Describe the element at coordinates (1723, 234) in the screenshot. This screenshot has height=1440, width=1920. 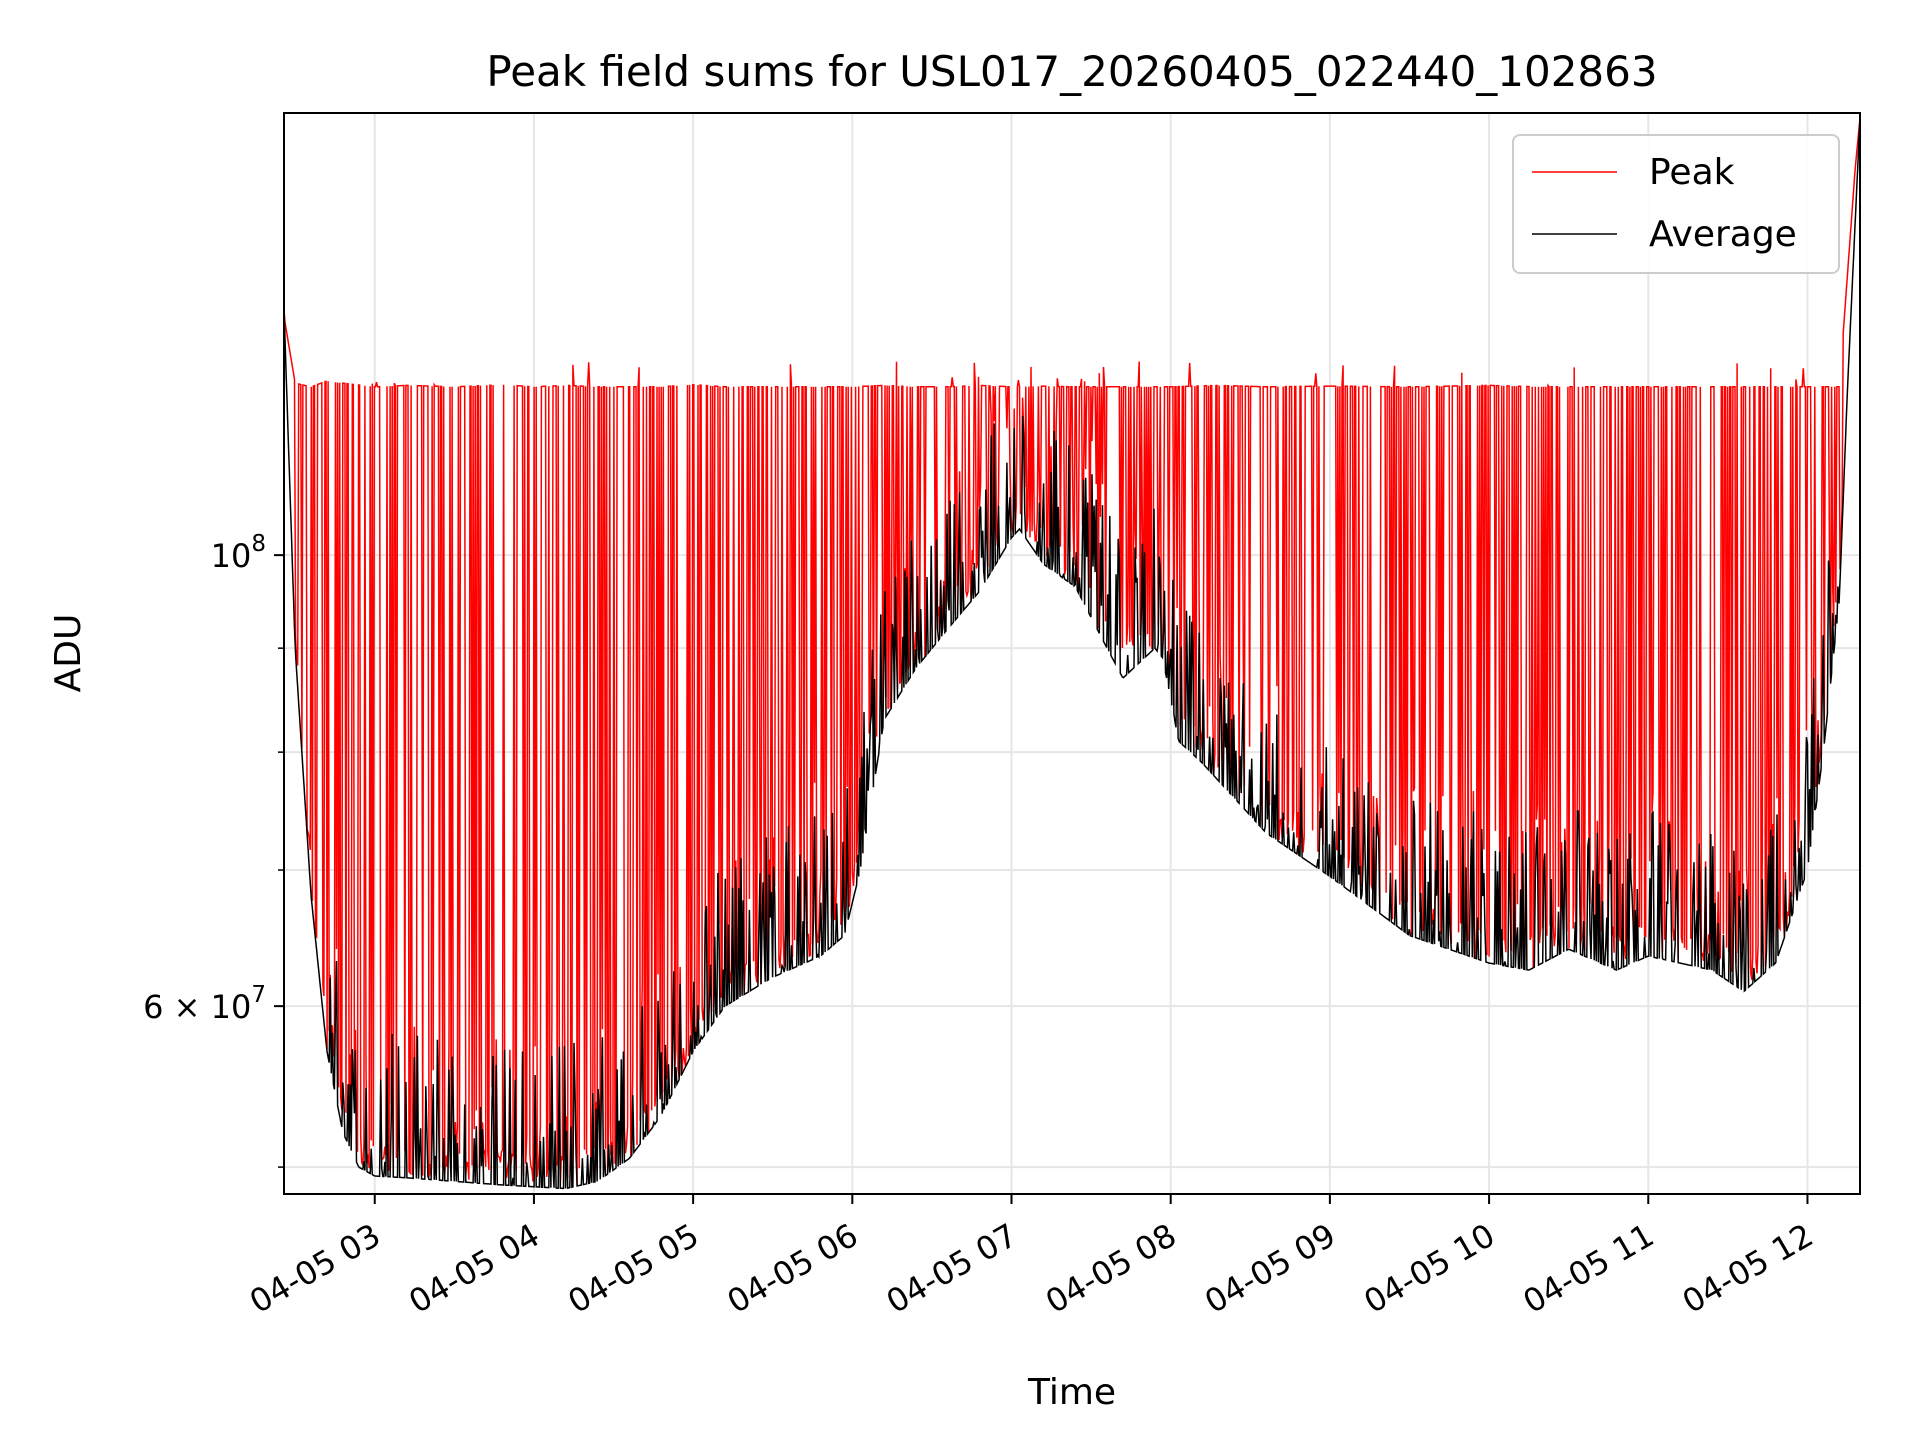
I see `legend-label-average: Average` at that location.